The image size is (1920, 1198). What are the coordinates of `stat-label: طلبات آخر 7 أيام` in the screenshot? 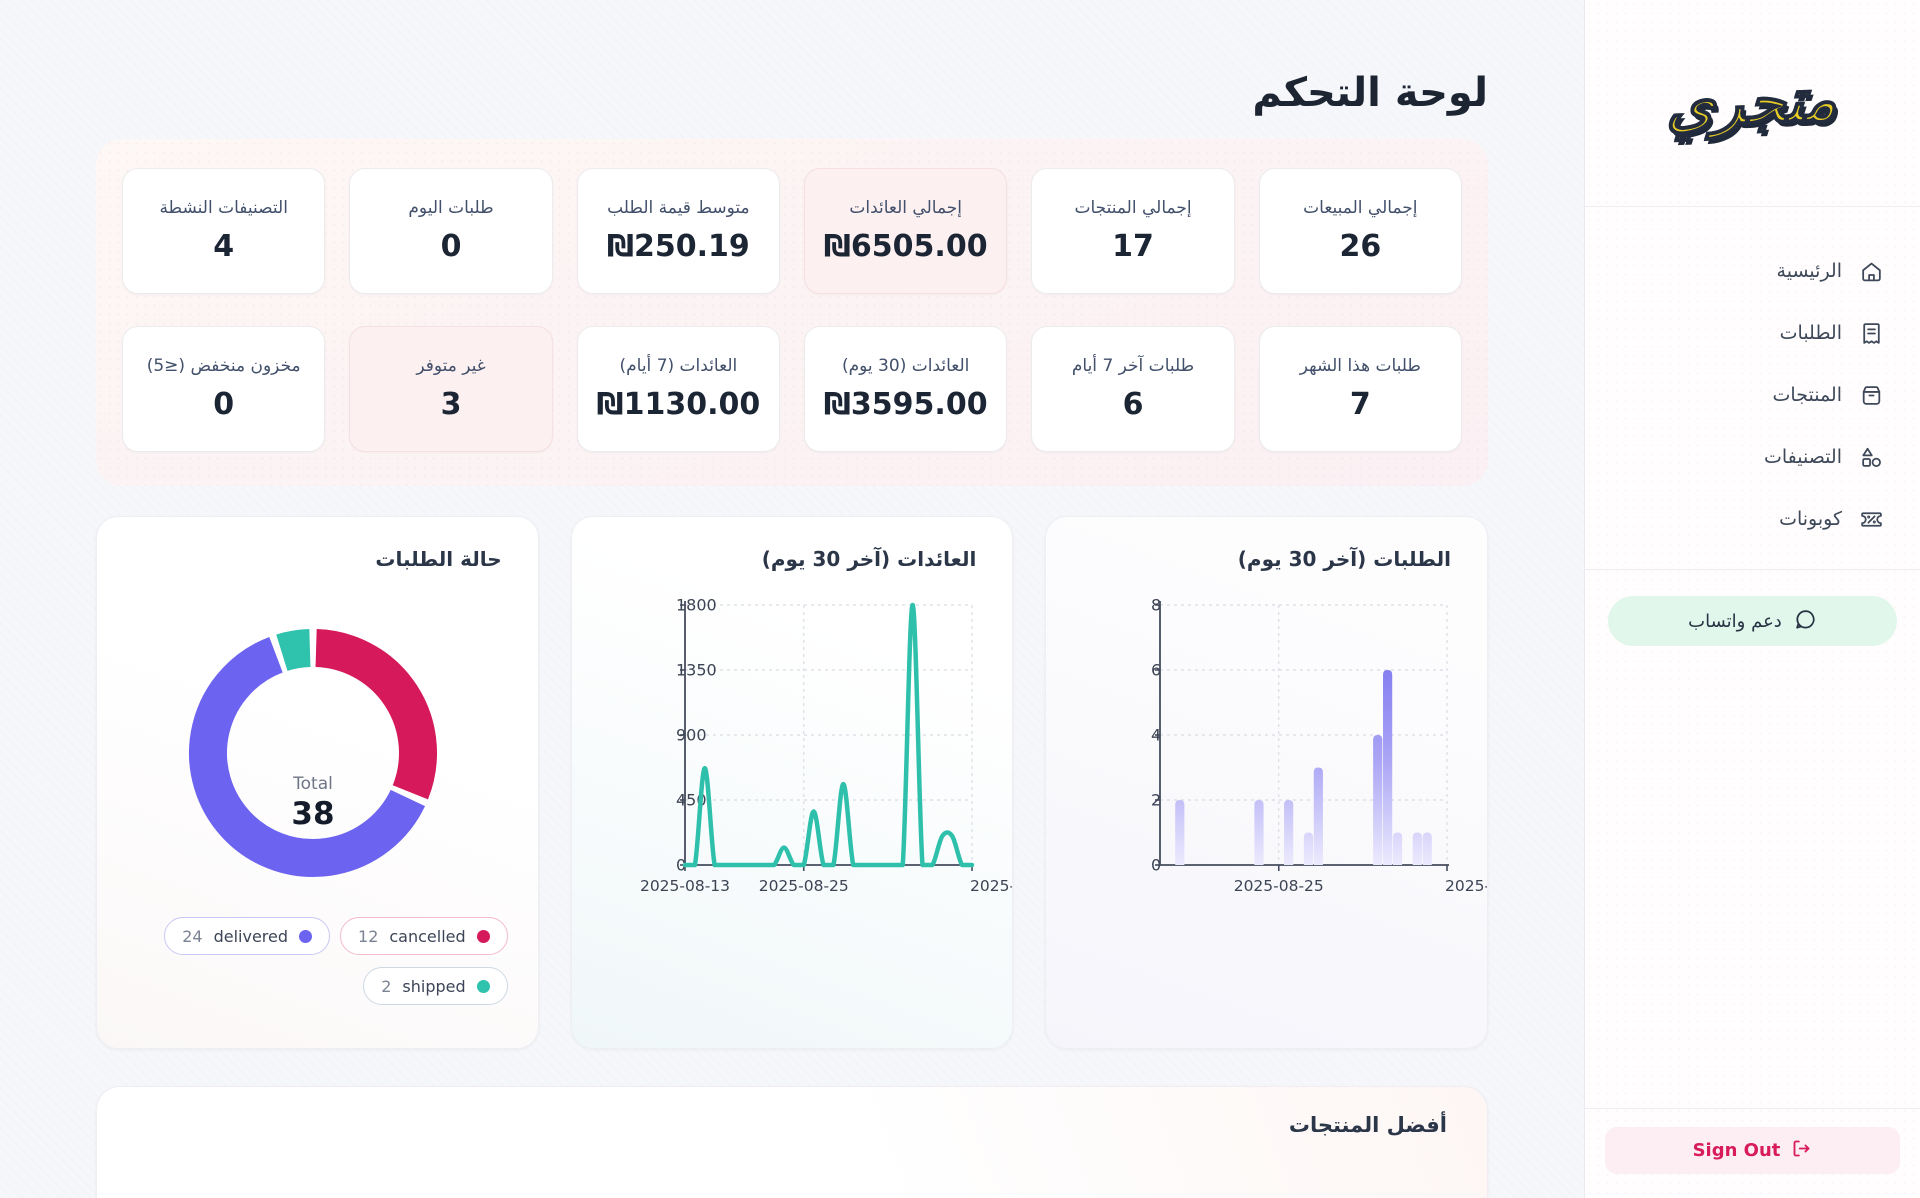 It's located at (1133, 366).